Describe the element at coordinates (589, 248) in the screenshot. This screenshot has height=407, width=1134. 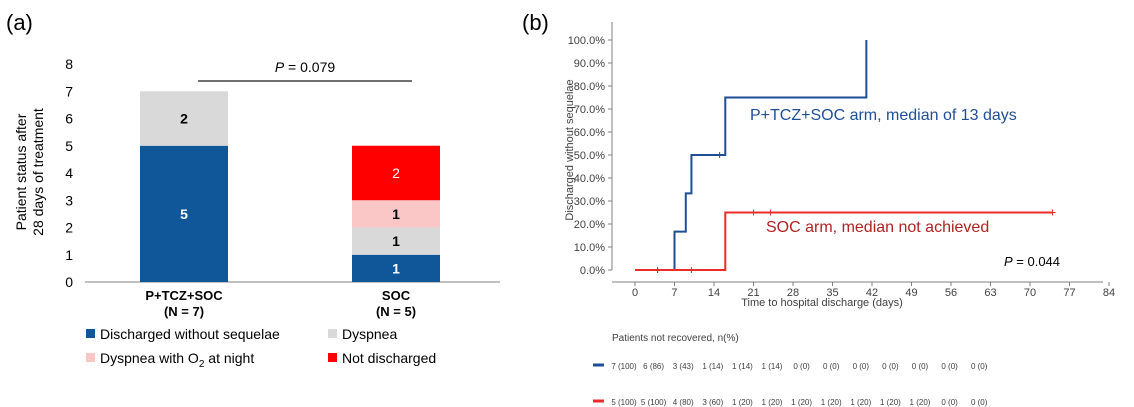
I see `panel-b-y-tick-label: 10.0%` at that location.